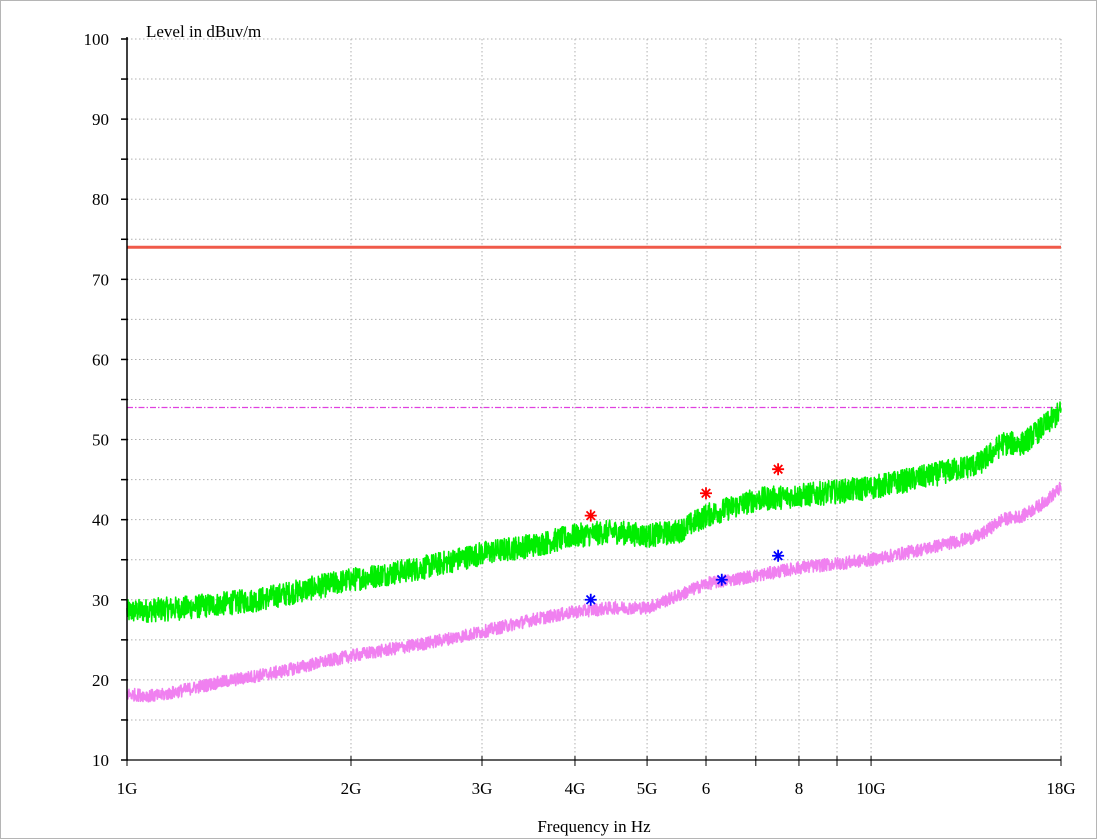 This screenshot has width=1097, height=839. What do you see at coordinates (482, 788) in the screenshot?
I see `x-tick-label: 3G` at bounding box center [482, 788].